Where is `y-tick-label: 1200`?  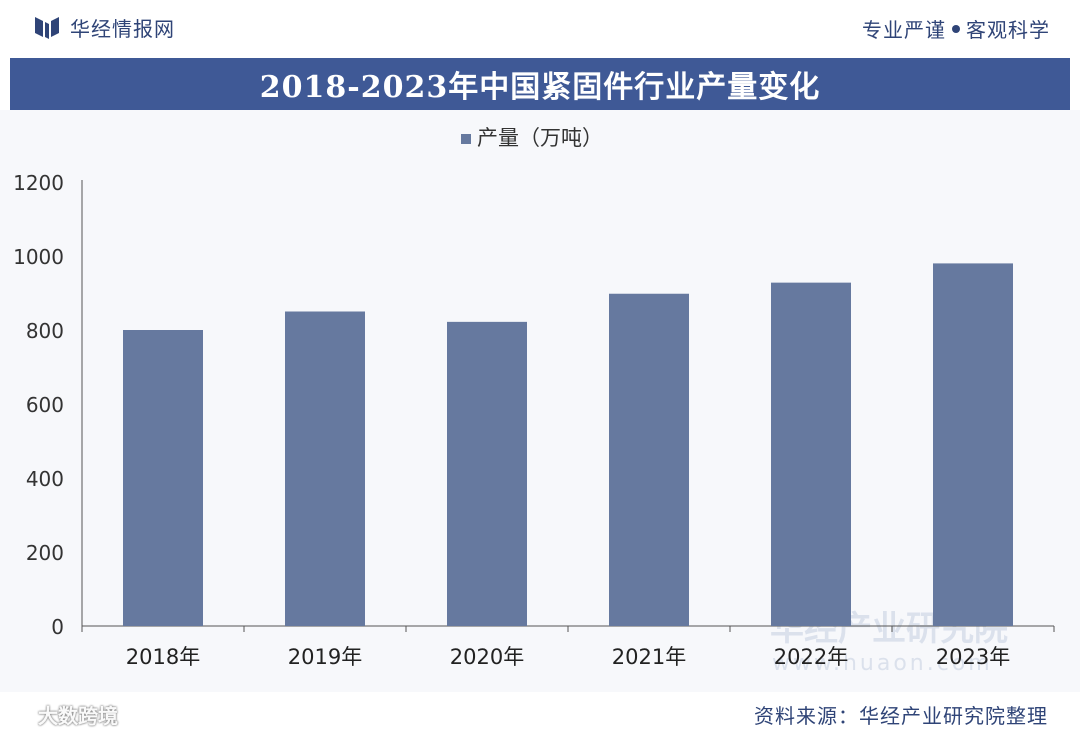 y-tick-label: 1200 is located at coordinates (38, 183).